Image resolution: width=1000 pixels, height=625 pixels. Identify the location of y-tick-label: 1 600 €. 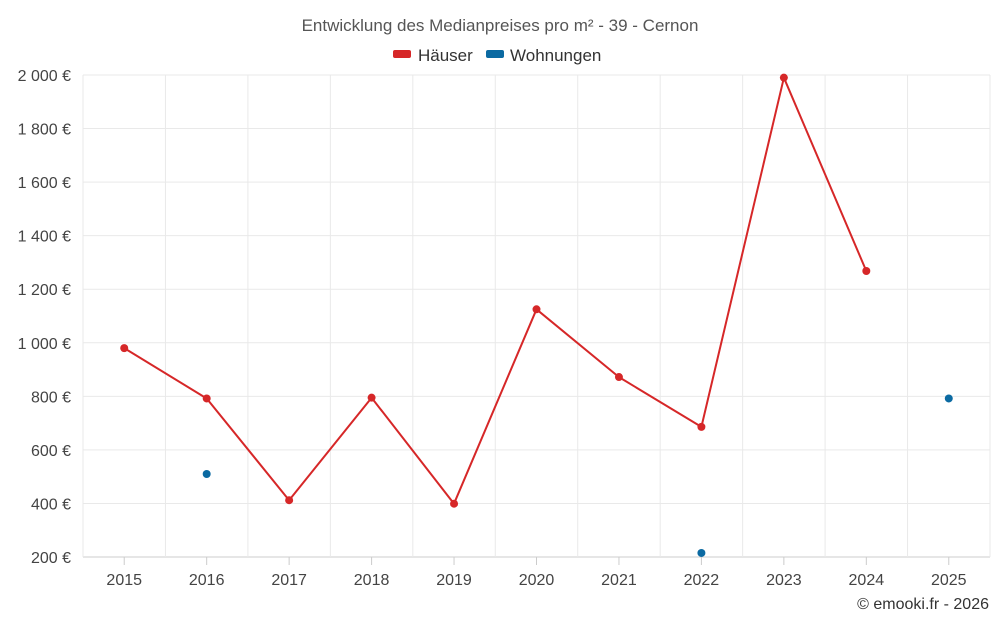
(44, 183).